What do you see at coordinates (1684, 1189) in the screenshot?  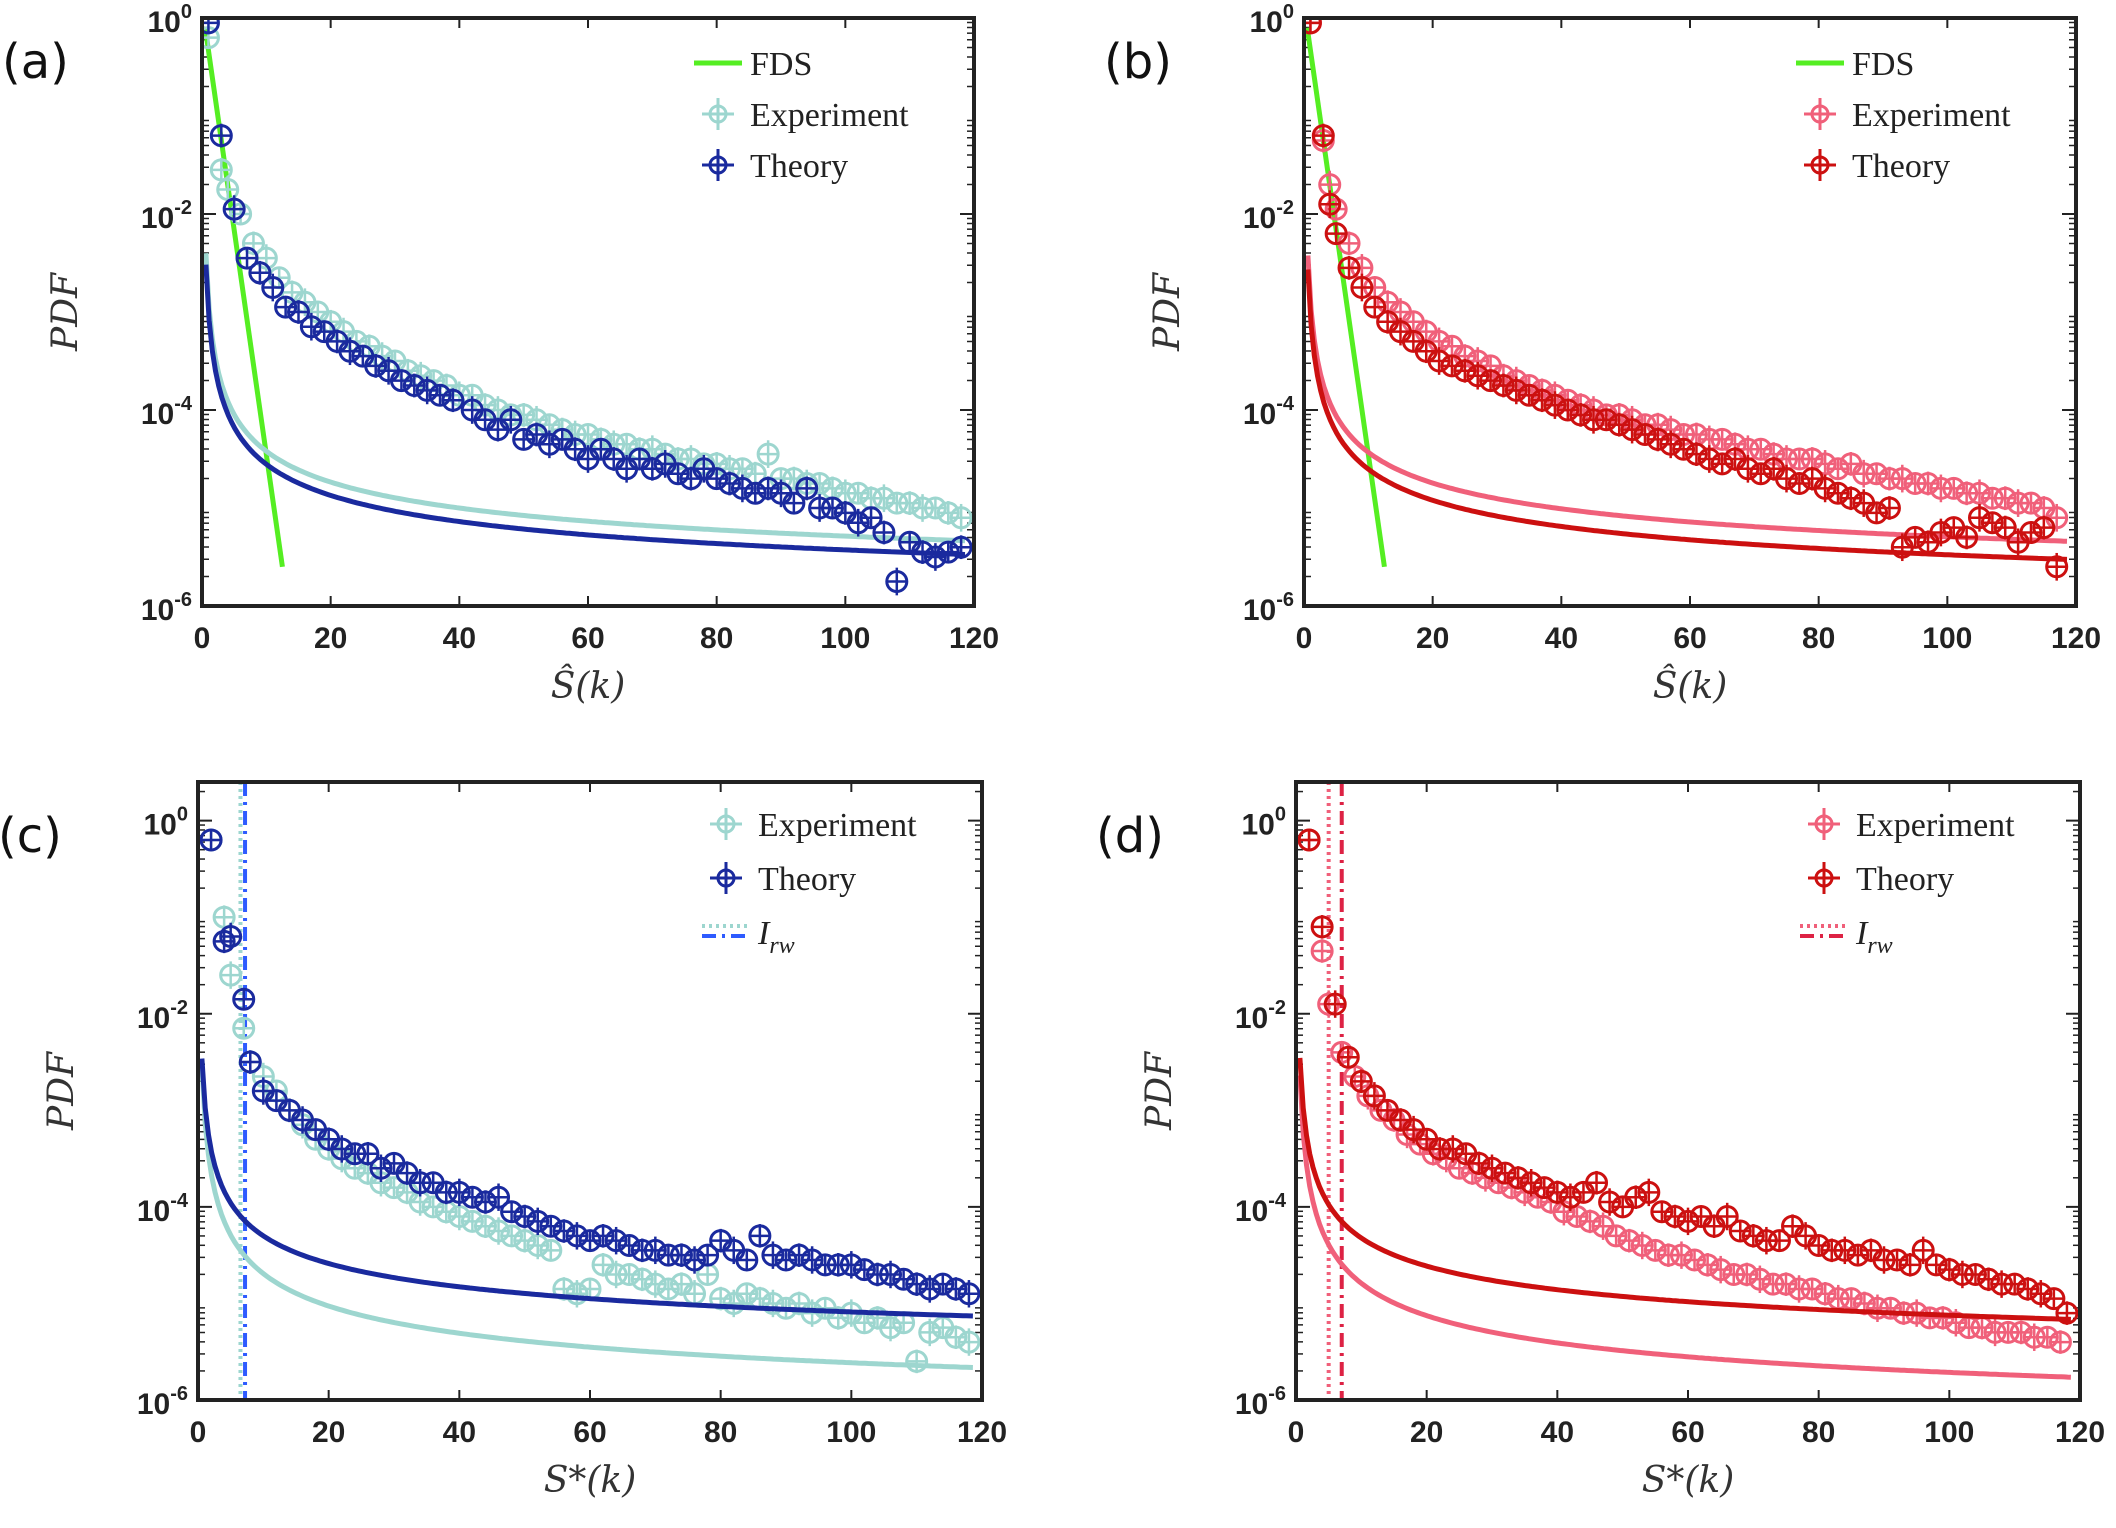 I see `fit-curve-theory` at bounding box center [1684, 1189].